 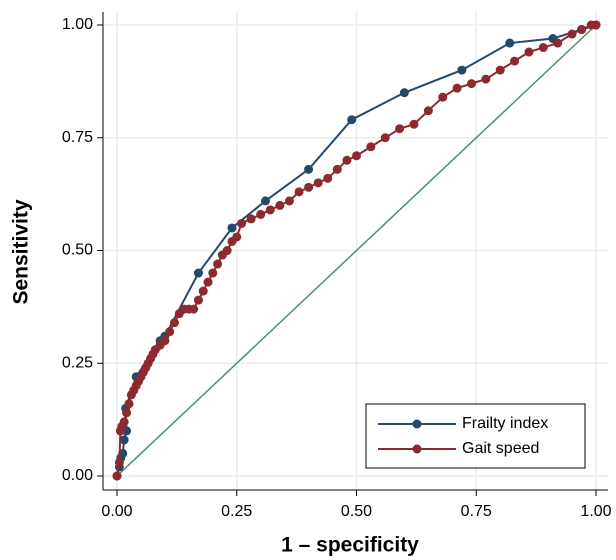 What do you see at coordinates (116, 511) in the screenshot?
I see `x-tick-label: 0.00` at bounding box center [116, 511].